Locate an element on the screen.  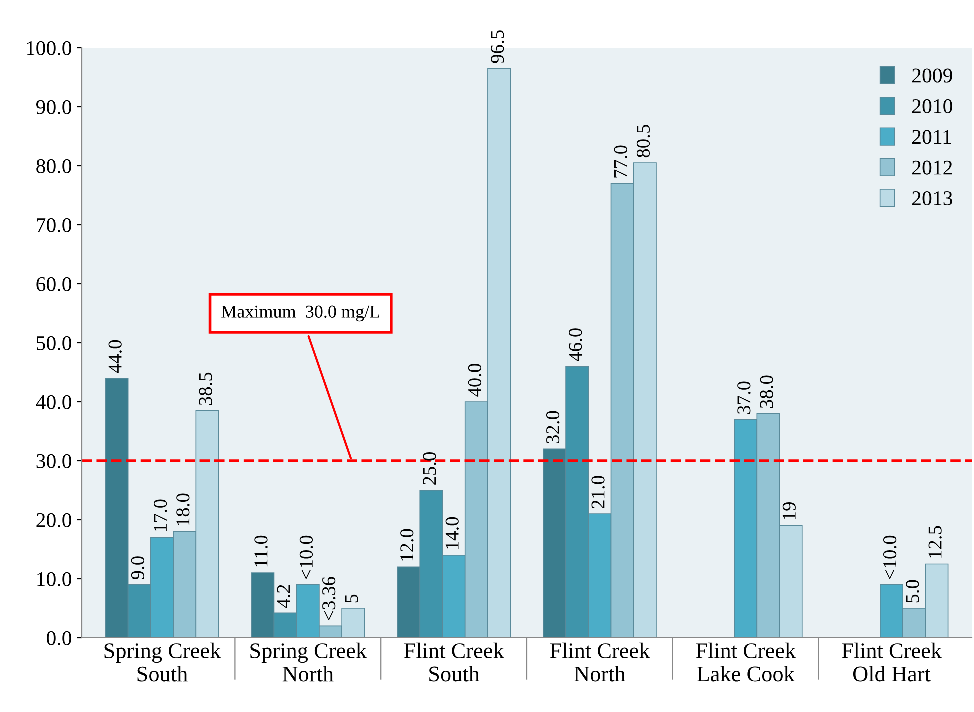
legend-label: 2013 is located at coordinates (932, 198).